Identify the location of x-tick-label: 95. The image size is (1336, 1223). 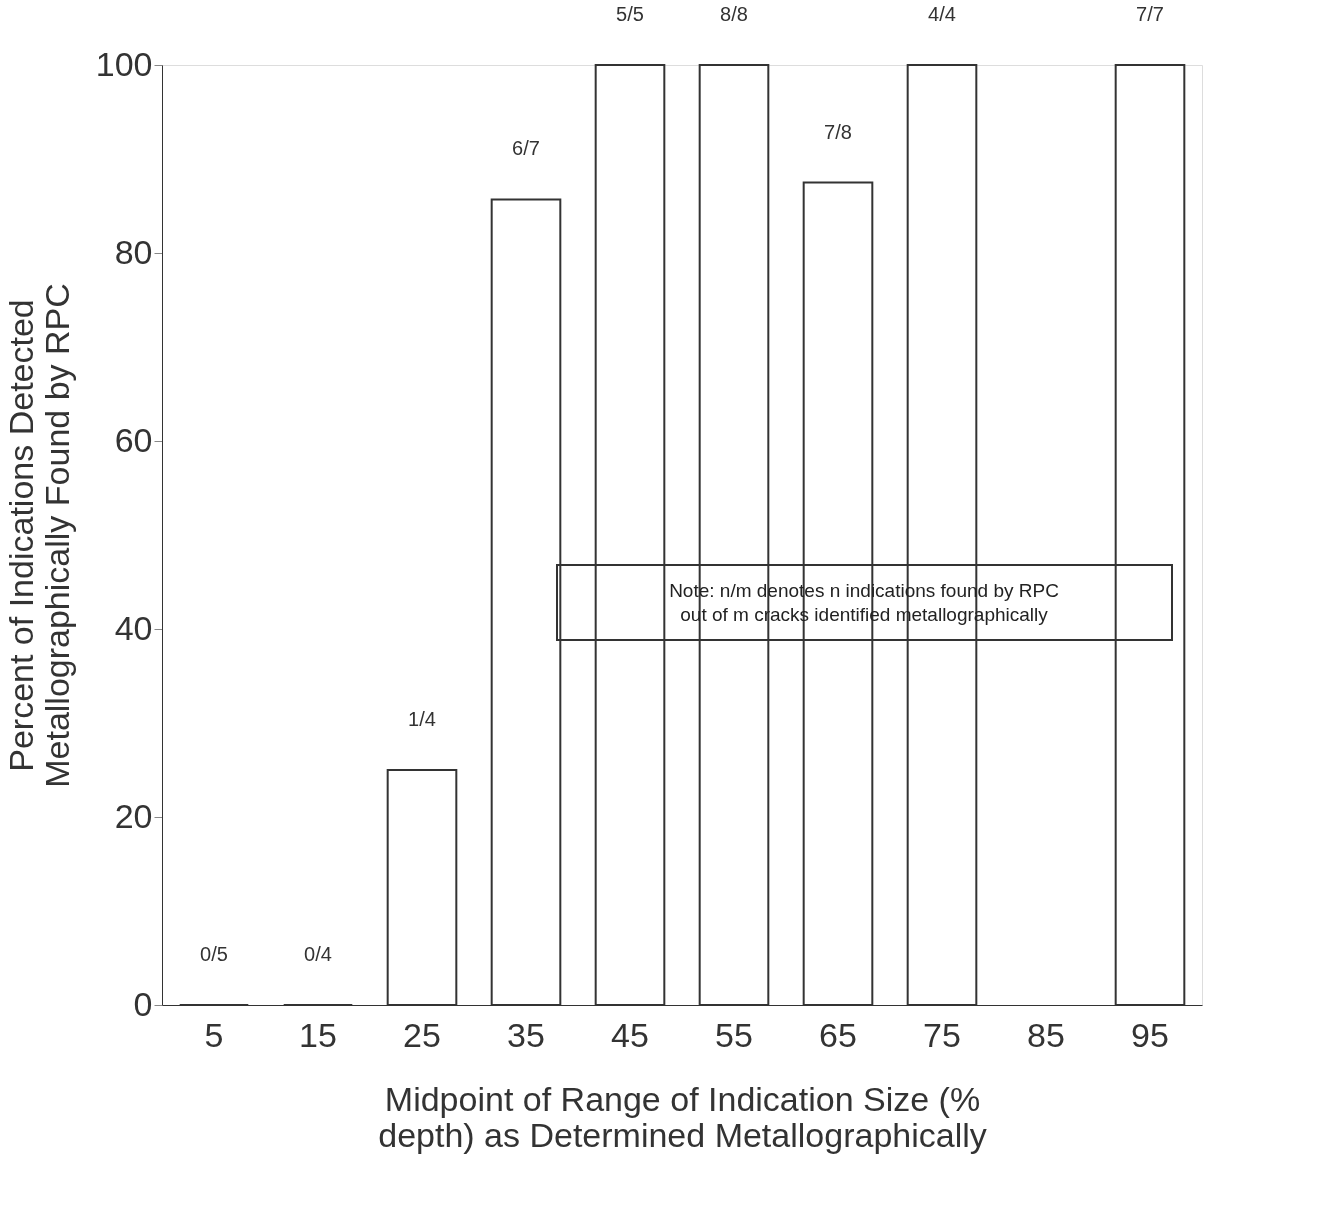
(1150, 1034).